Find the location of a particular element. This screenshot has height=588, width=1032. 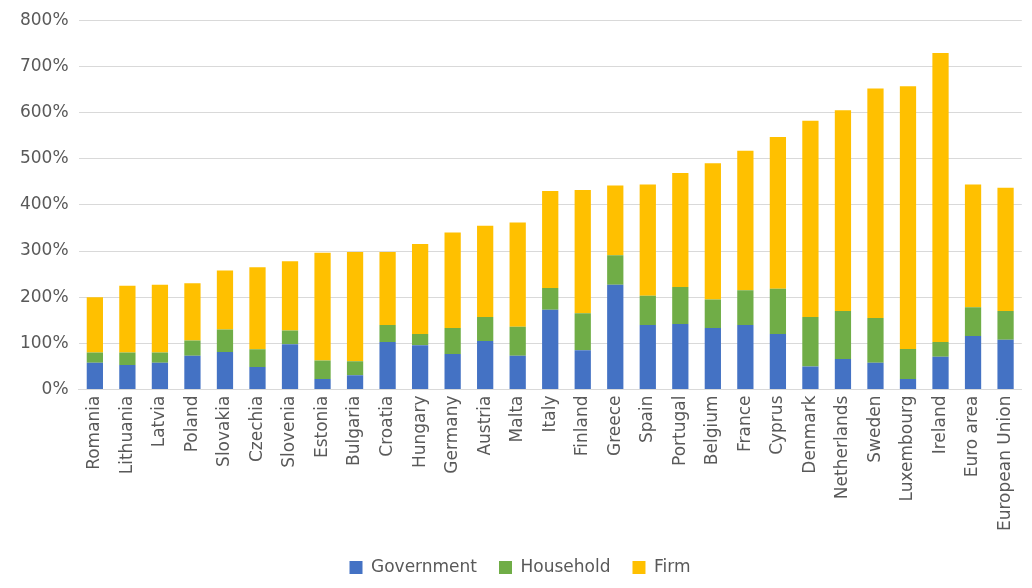

x-tick-label: Latvia is located at coordinates (158, 421).